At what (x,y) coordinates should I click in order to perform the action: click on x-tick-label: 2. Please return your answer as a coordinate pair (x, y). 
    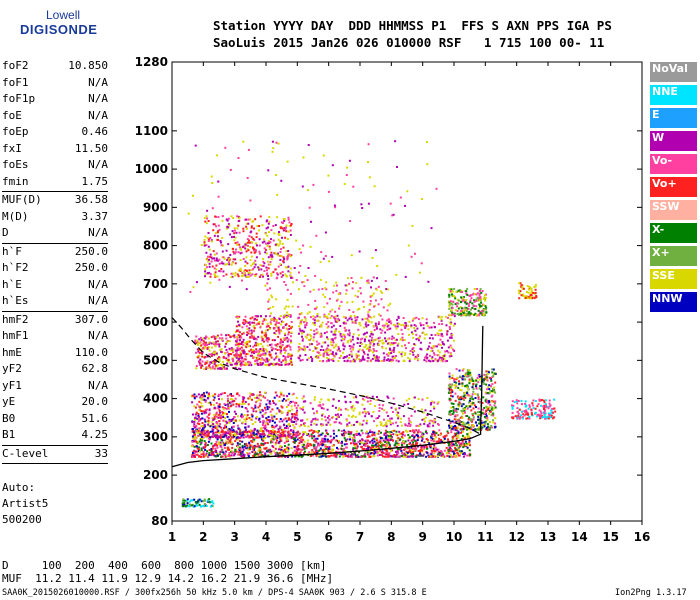
    Looking at the image, I should click on (203, 537).